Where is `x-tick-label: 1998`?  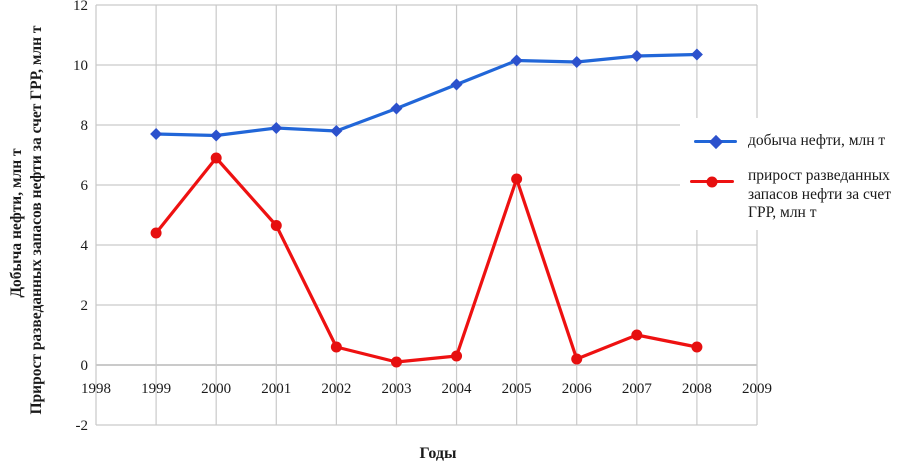 x-tick-label: 1998 is located at coordinates (96, 389).